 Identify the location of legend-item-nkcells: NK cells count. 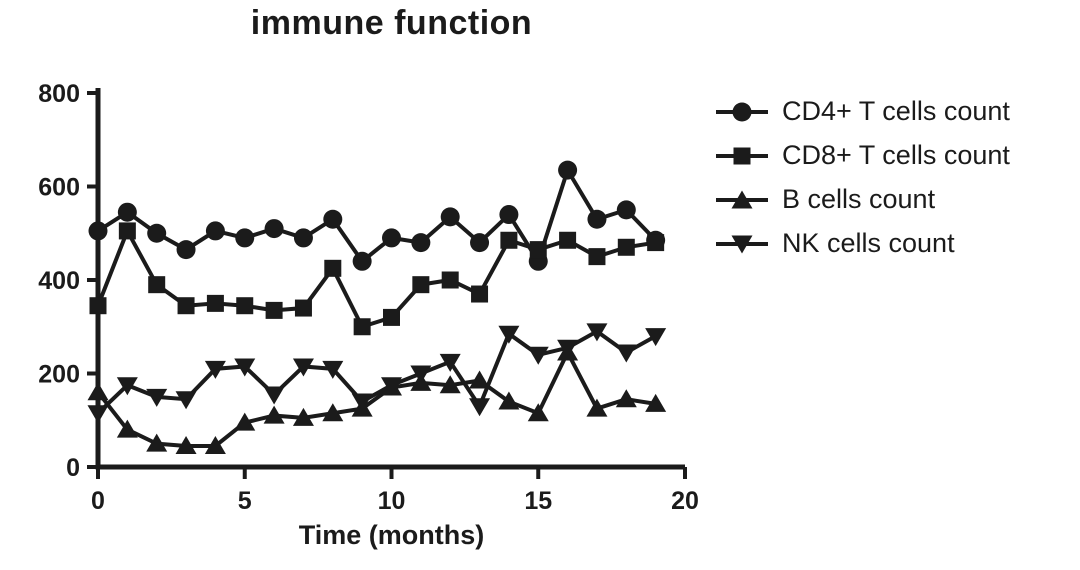
(863, 243).